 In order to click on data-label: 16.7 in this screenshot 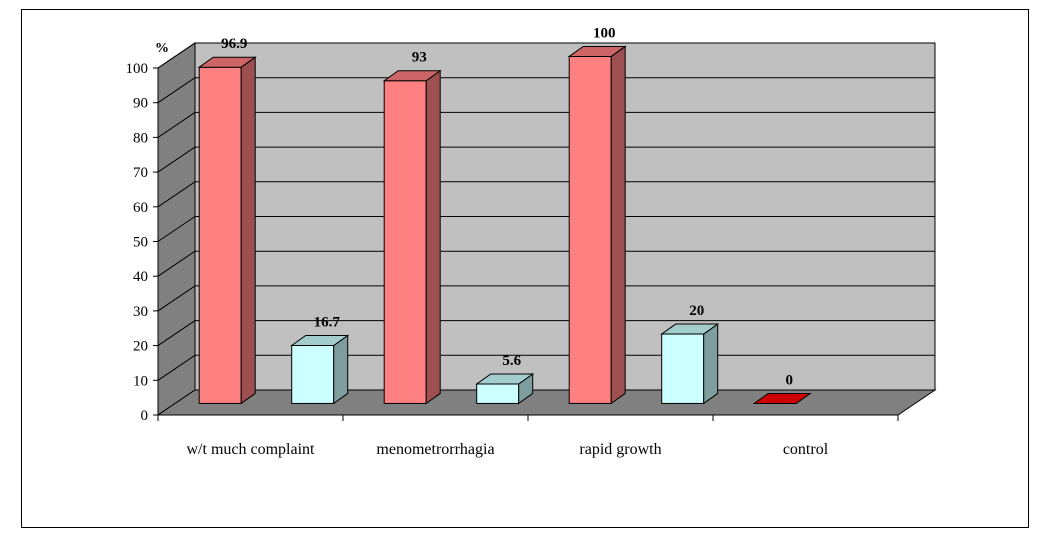, I will do `click(327, 322)`.